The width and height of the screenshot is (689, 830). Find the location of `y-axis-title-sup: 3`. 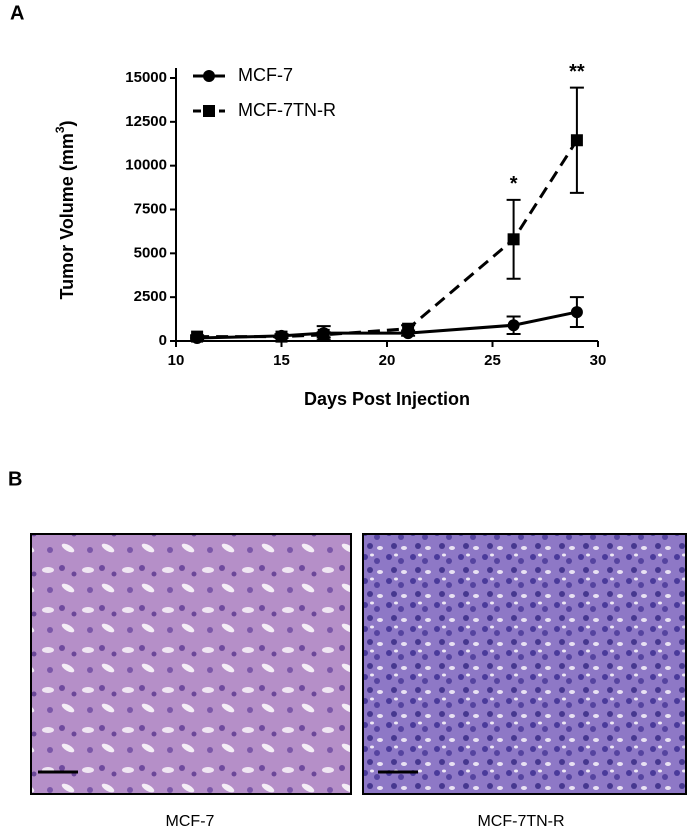

y-axis-title-sup: 3 is located at coordinates (60, 129).